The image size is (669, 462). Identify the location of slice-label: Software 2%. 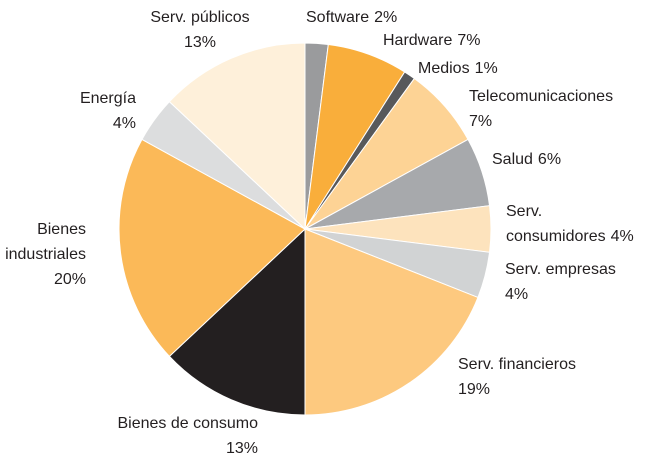
(351, 17).